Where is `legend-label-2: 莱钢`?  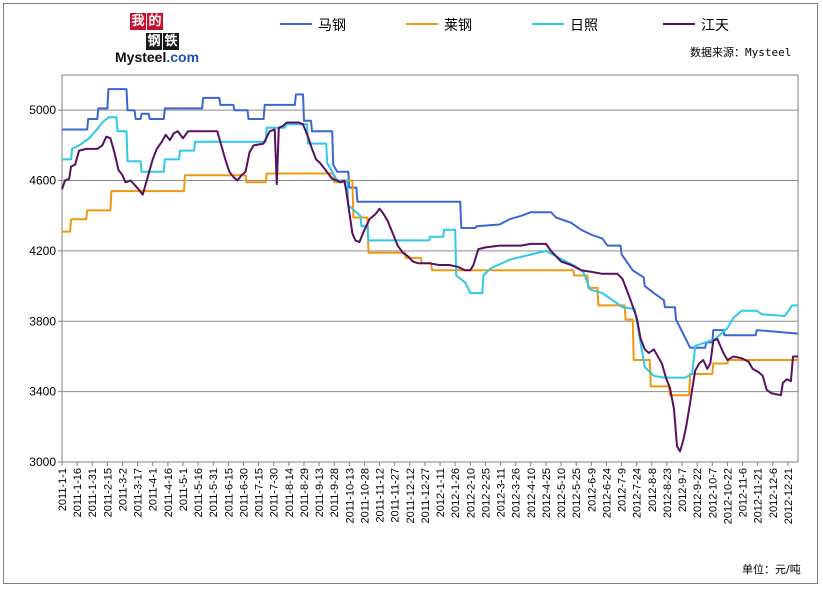
legend-label-2: 莱钢 is located at coordinates (458, 26).